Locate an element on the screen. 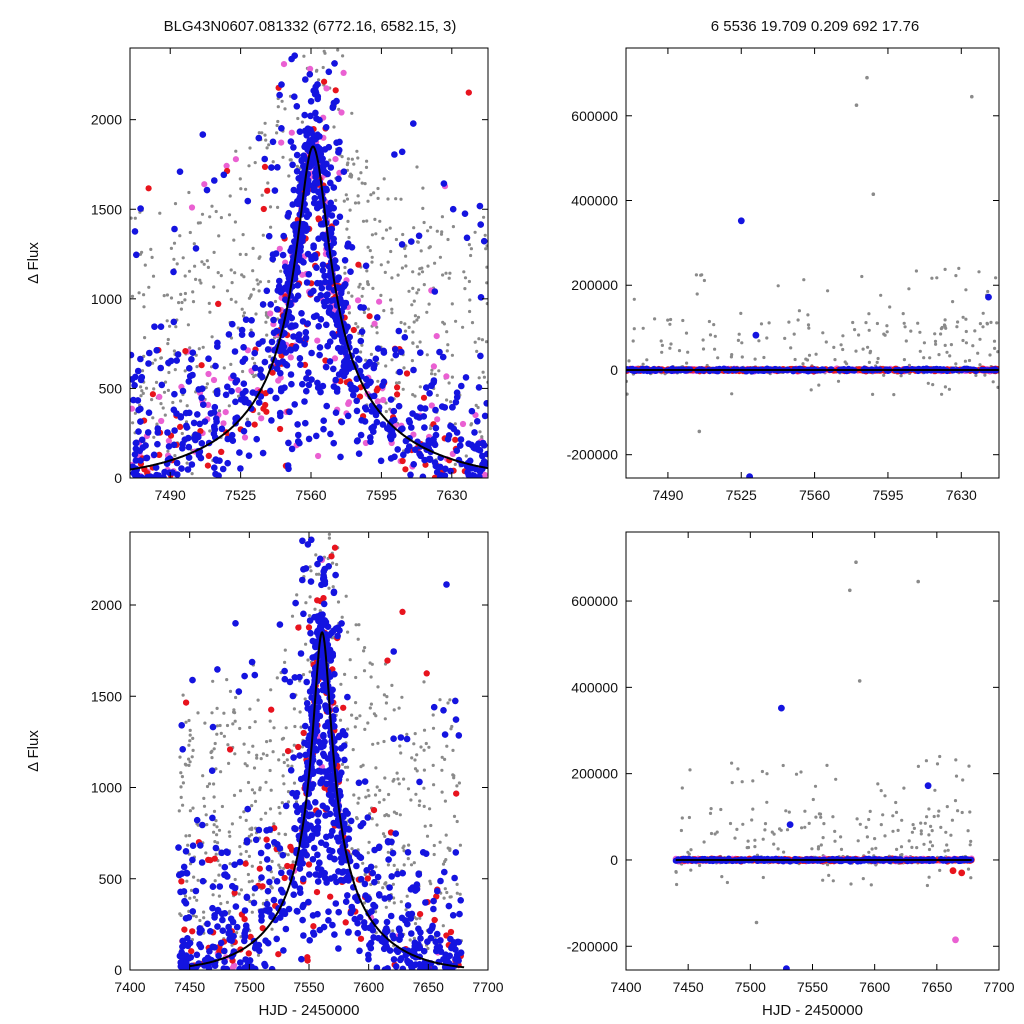 This screenshot has height=1024, width=1024. y-tick-label: 0 is located at coordinates (614, 370).